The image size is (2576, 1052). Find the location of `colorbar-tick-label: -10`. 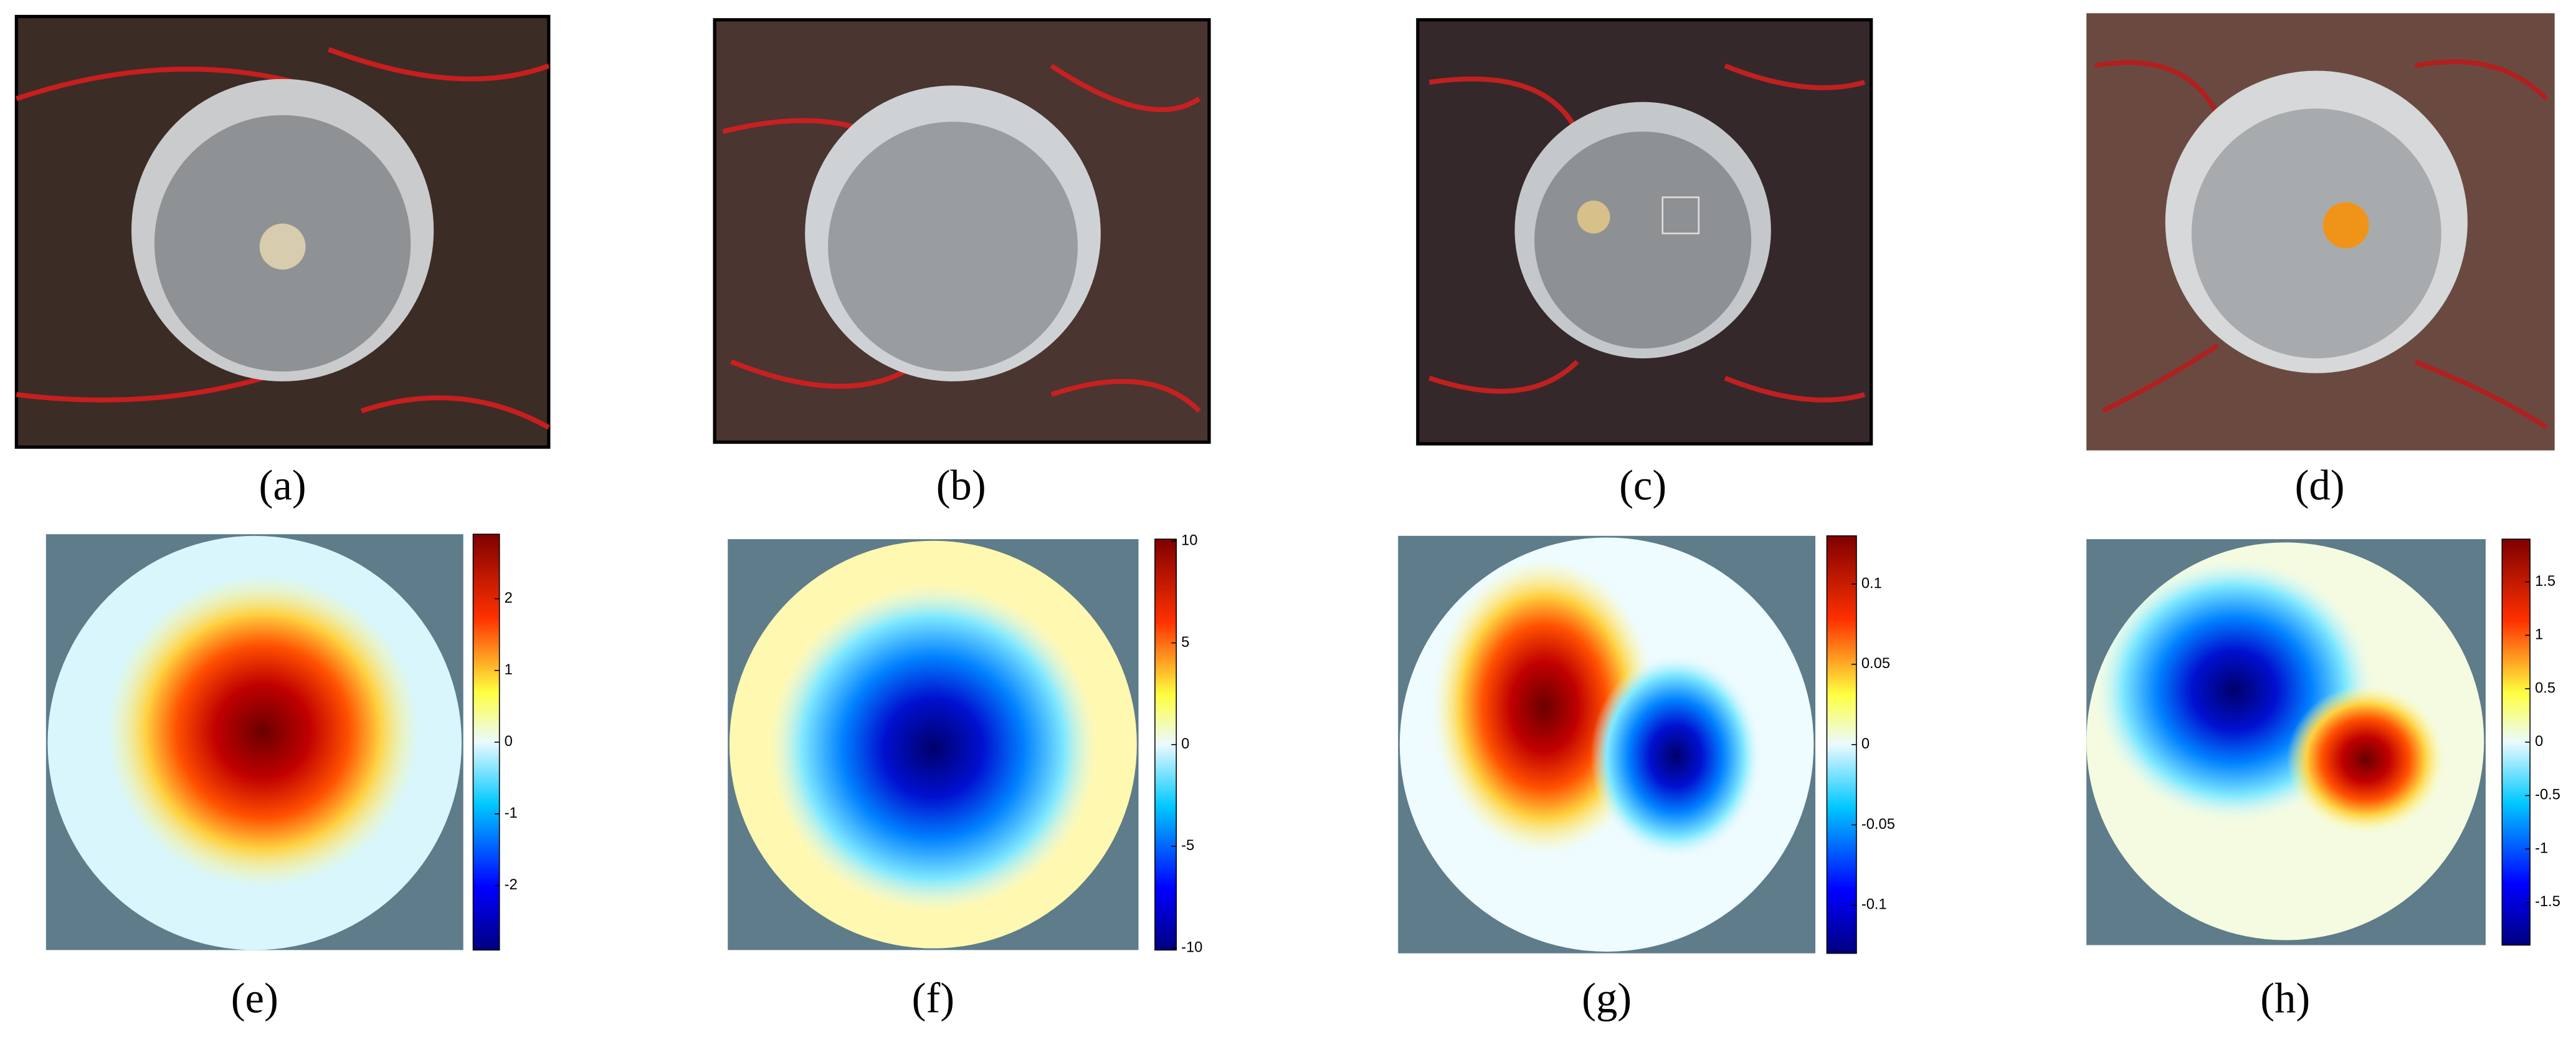

colorbar-tick-label: -10 is located at coordinates (1191, 947).